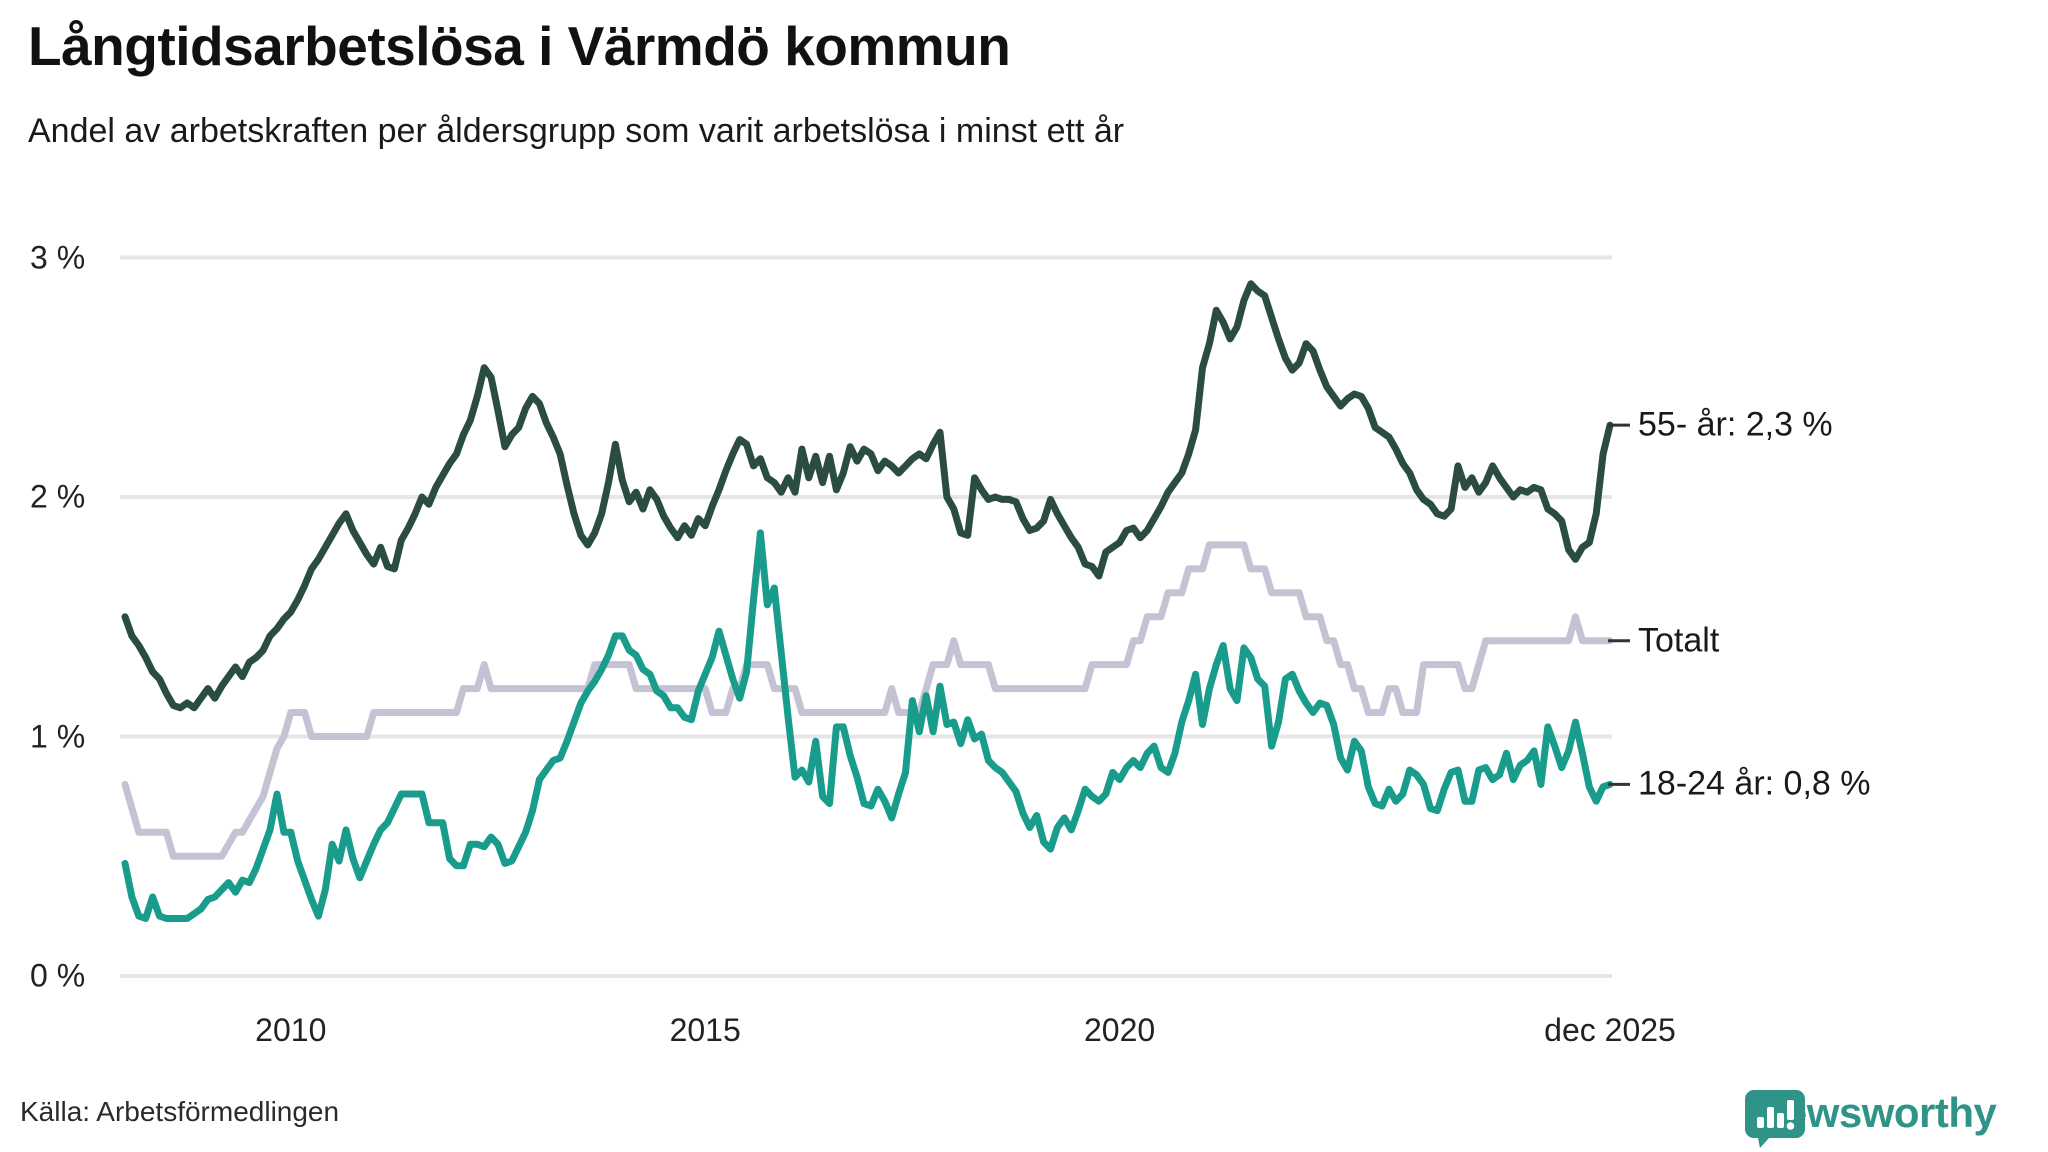  What do you see at coordinates (519, 46) in the screenshot?
I see `page-title: Långtidsarbetslösa i Värmdö kommun` at bounding box center [519, 46].